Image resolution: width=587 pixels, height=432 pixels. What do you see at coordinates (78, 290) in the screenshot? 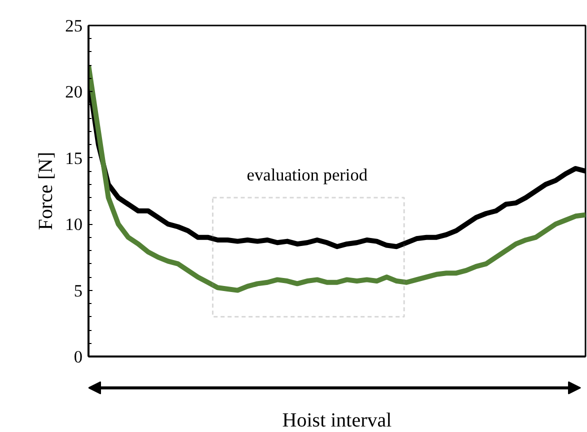
I see `y-tick-label: 5` at bounding box center [78, 290].